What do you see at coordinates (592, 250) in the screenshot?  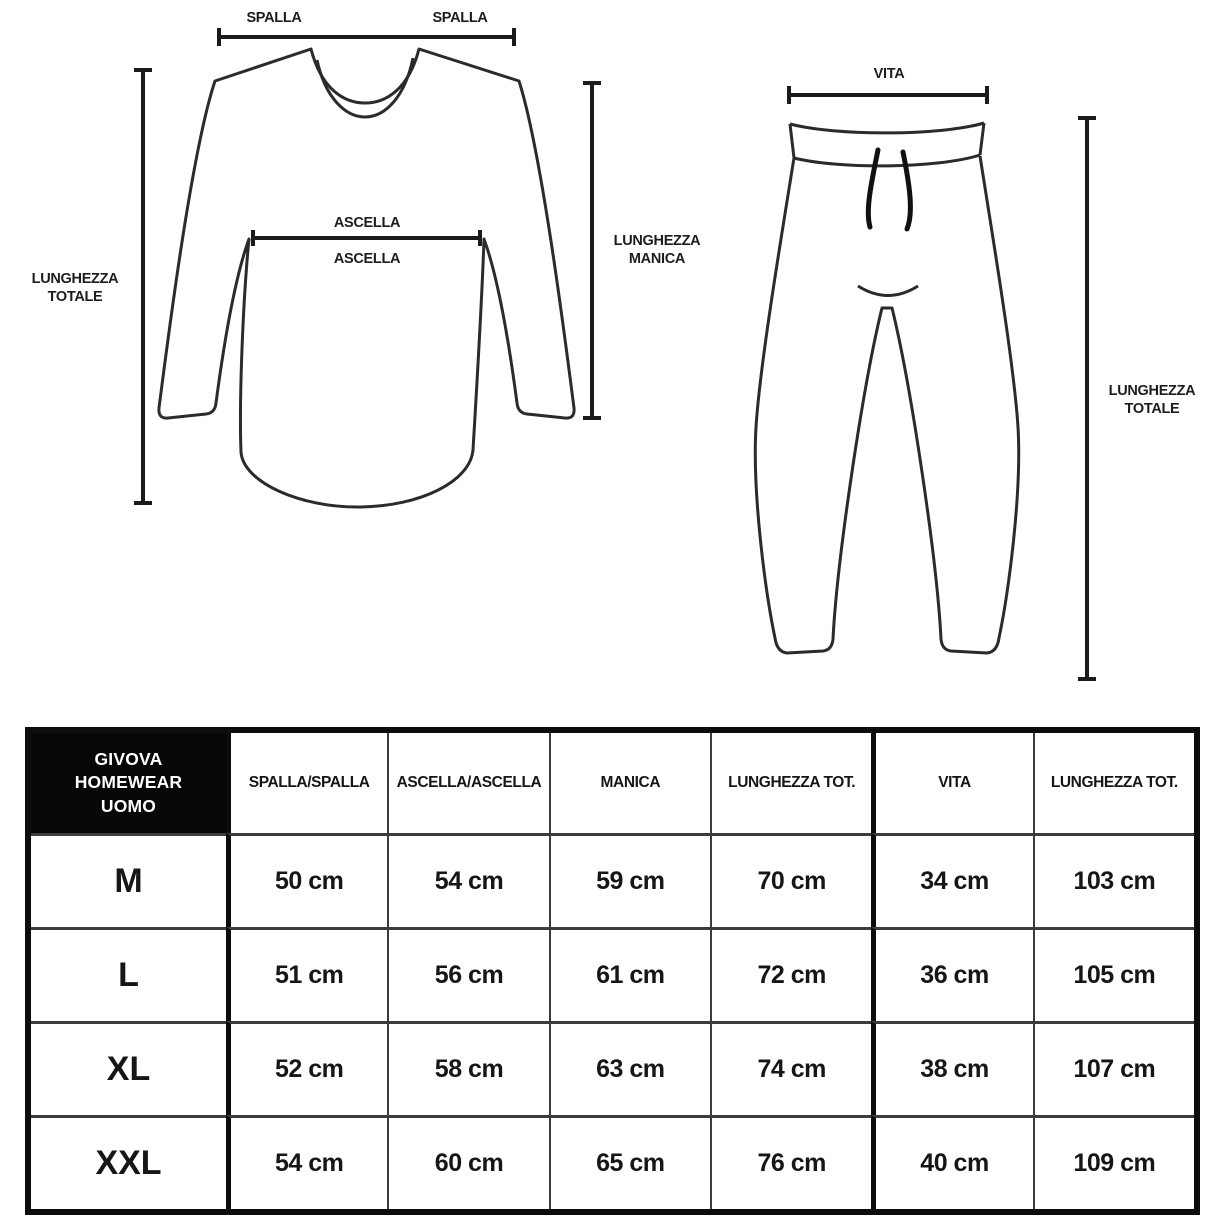 I see `sleeve-length-dimension-line` at bounding box center [592, 250].